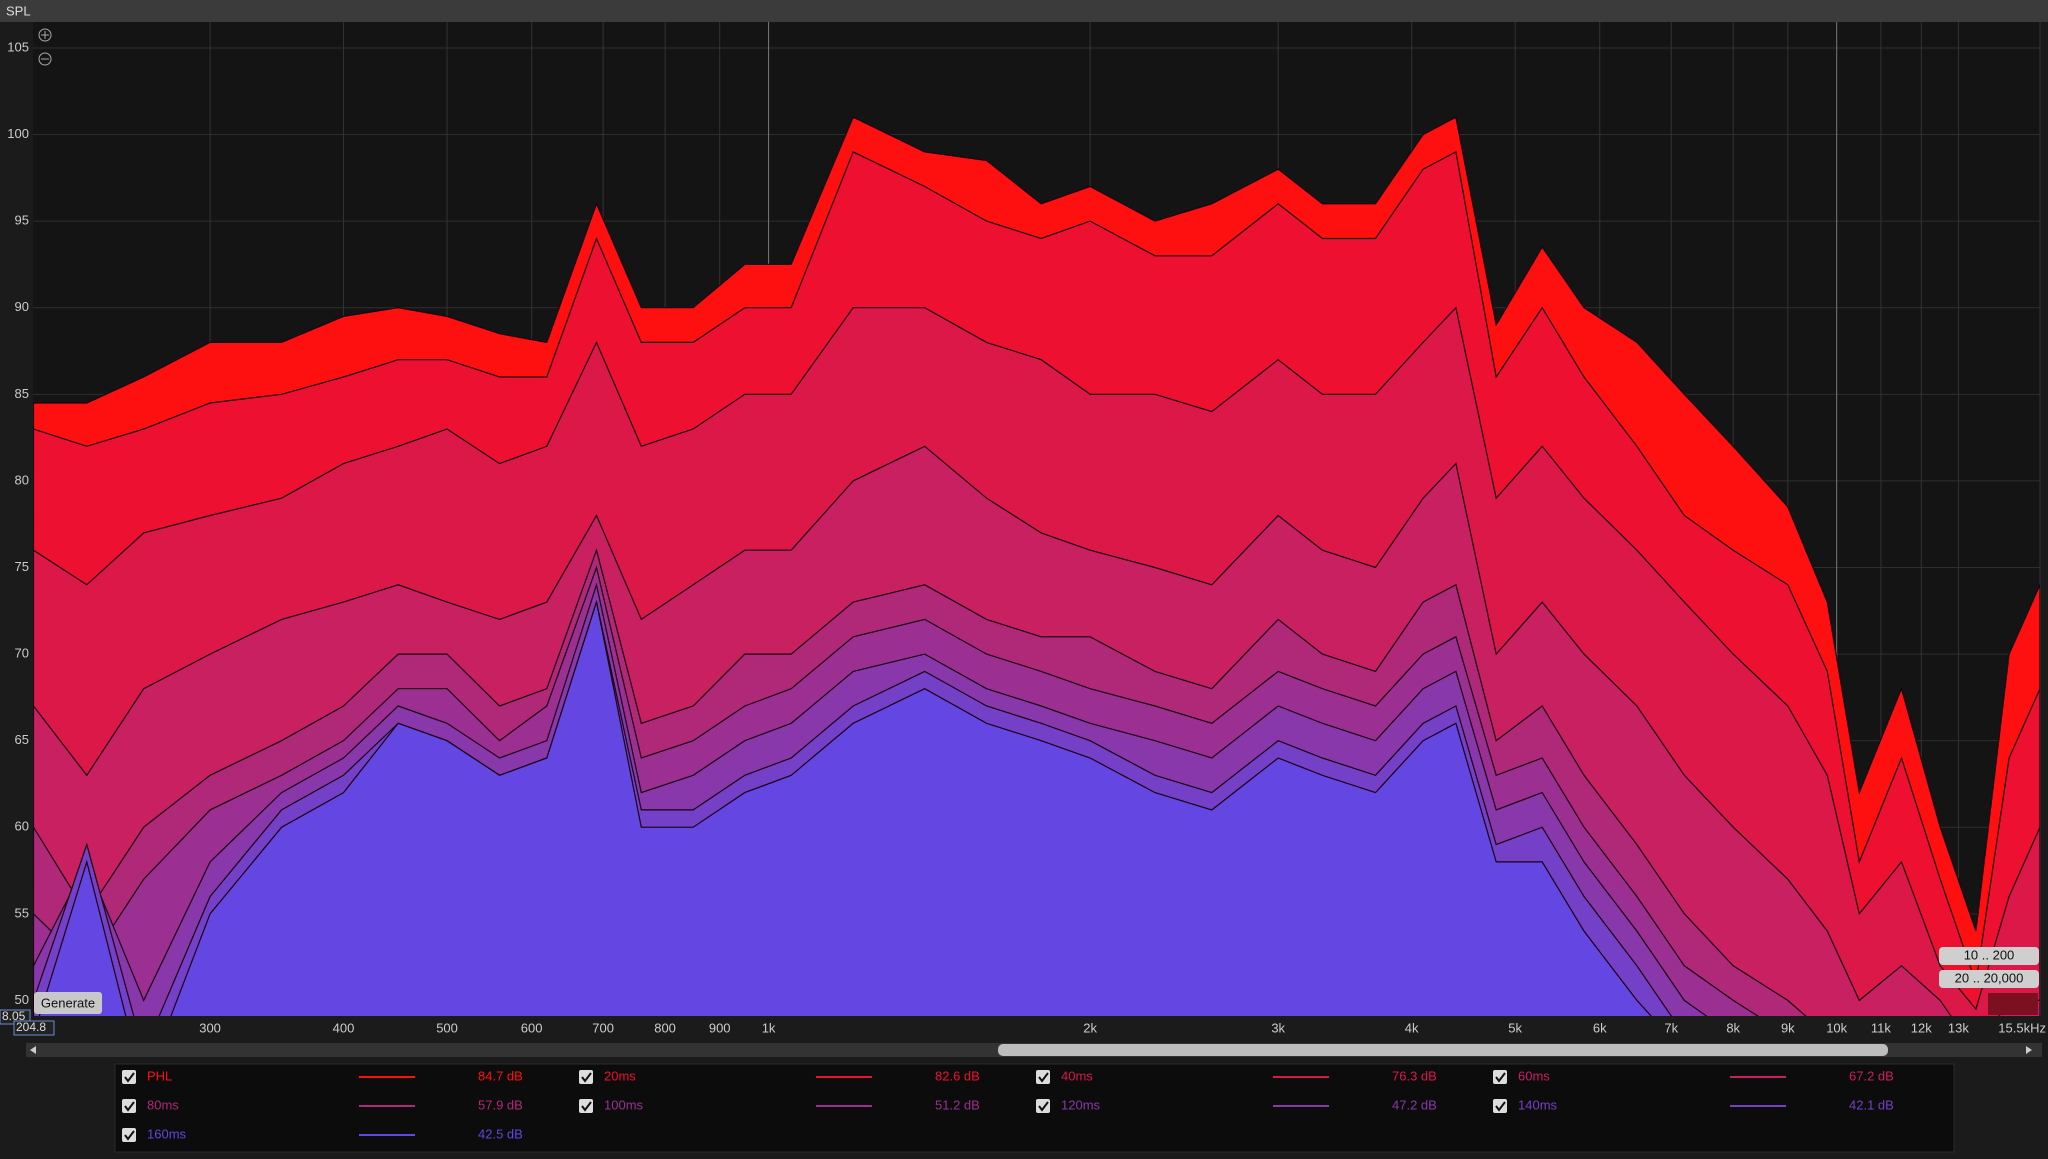  What do you see at coordinates (45, 47) in the screenshot?
I see `zoom-icons` at bounding box center [45, 47].